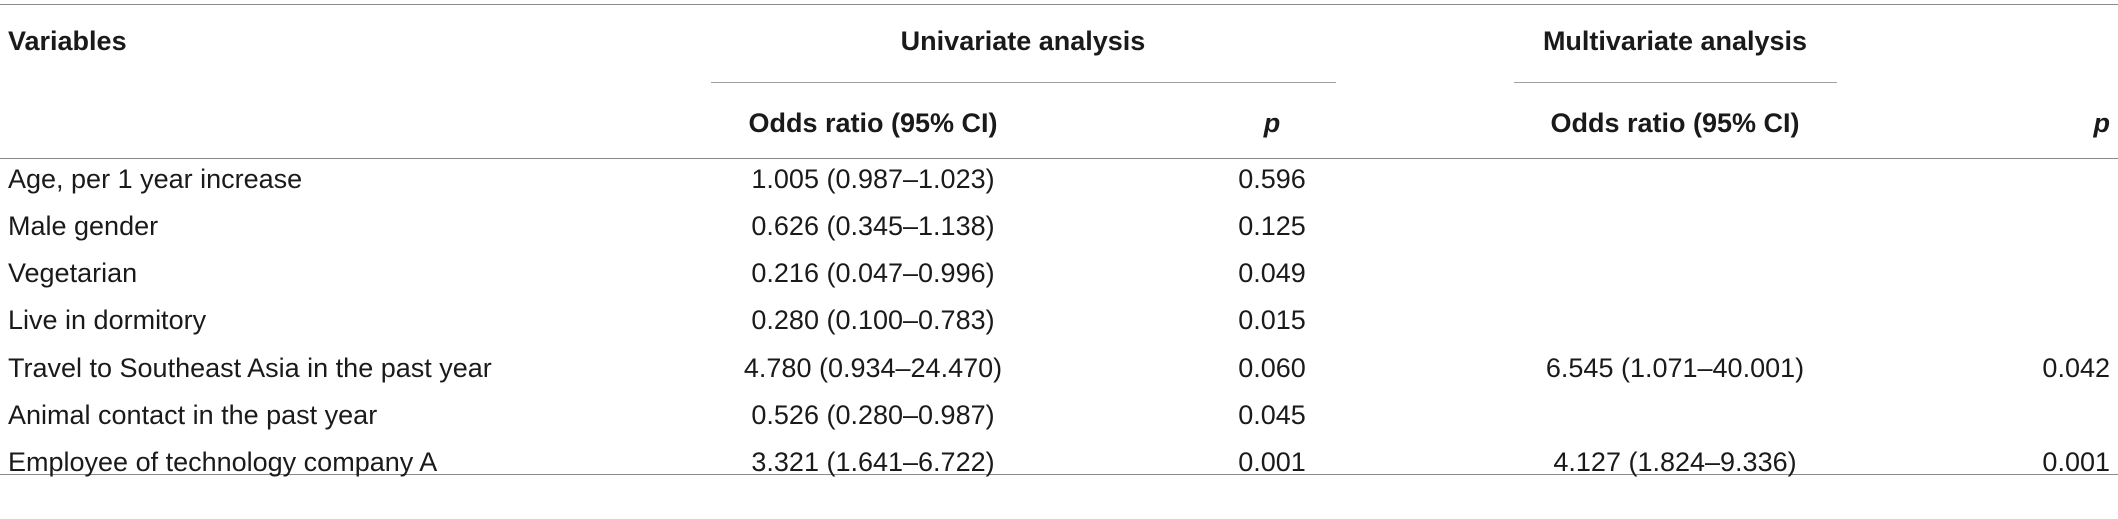 The height and width of the screenshot is (519, 2118). What do you see at coordinates (1675, 462) in the screenshot?
I see `cell-multivariate-or: 4.127 (1.824–9.336)` at bounding box center [1675, 462].